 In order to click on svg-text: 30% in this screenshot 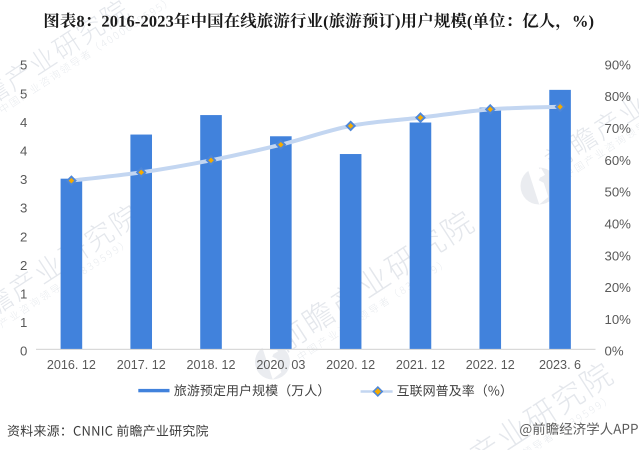, I will do `click(618, 255)`.